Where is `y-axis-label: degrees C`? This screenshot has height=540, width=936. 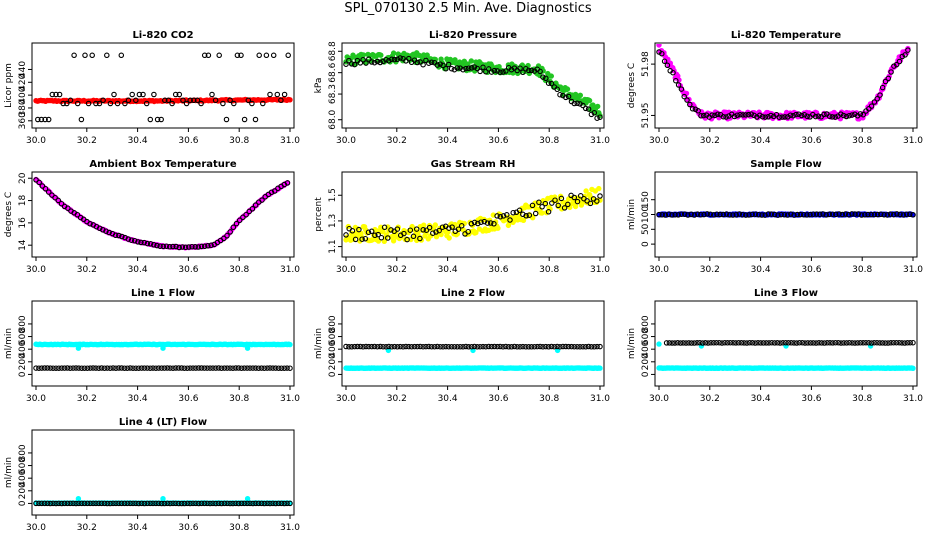
y-axis-label: degrees C is located at coordinates (632, 85).